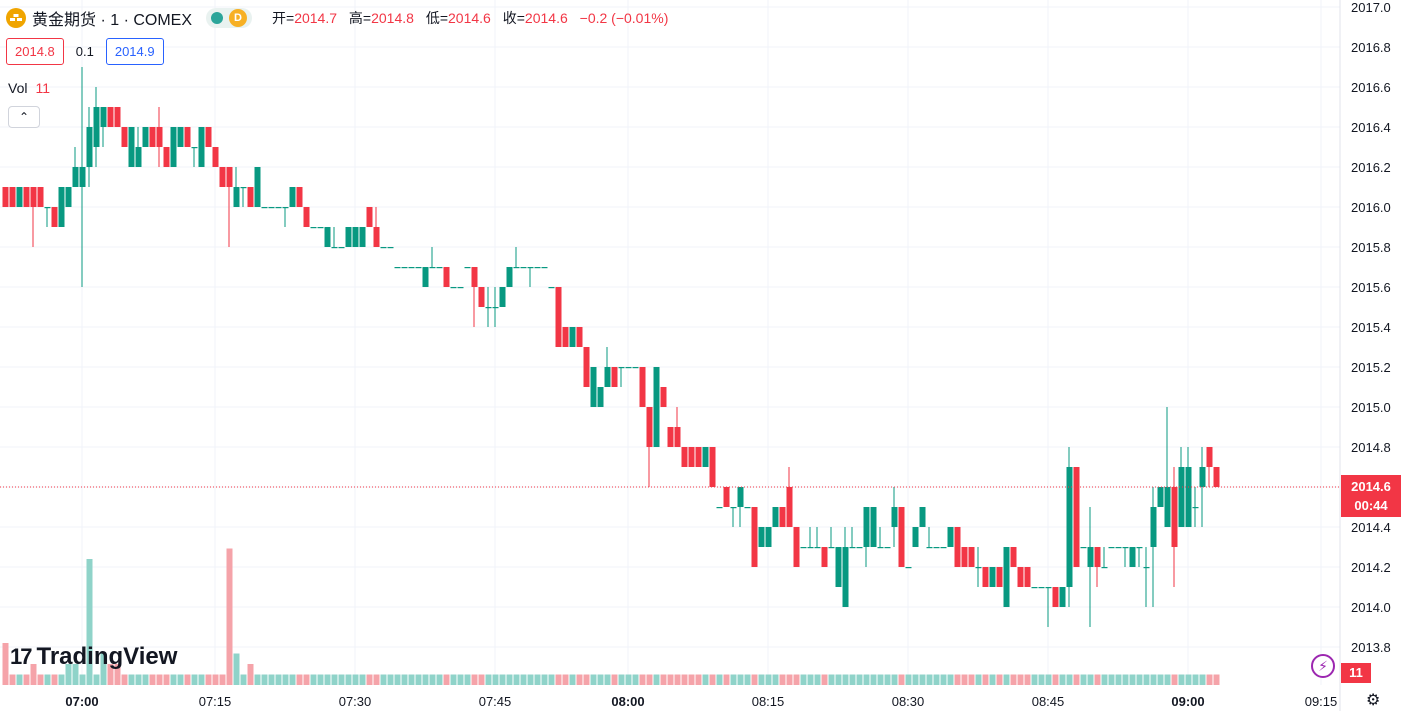  Describe the element at coordinates (1371, 647) in the screenshot. I see `y-tick-label: 2013.8` at that location.